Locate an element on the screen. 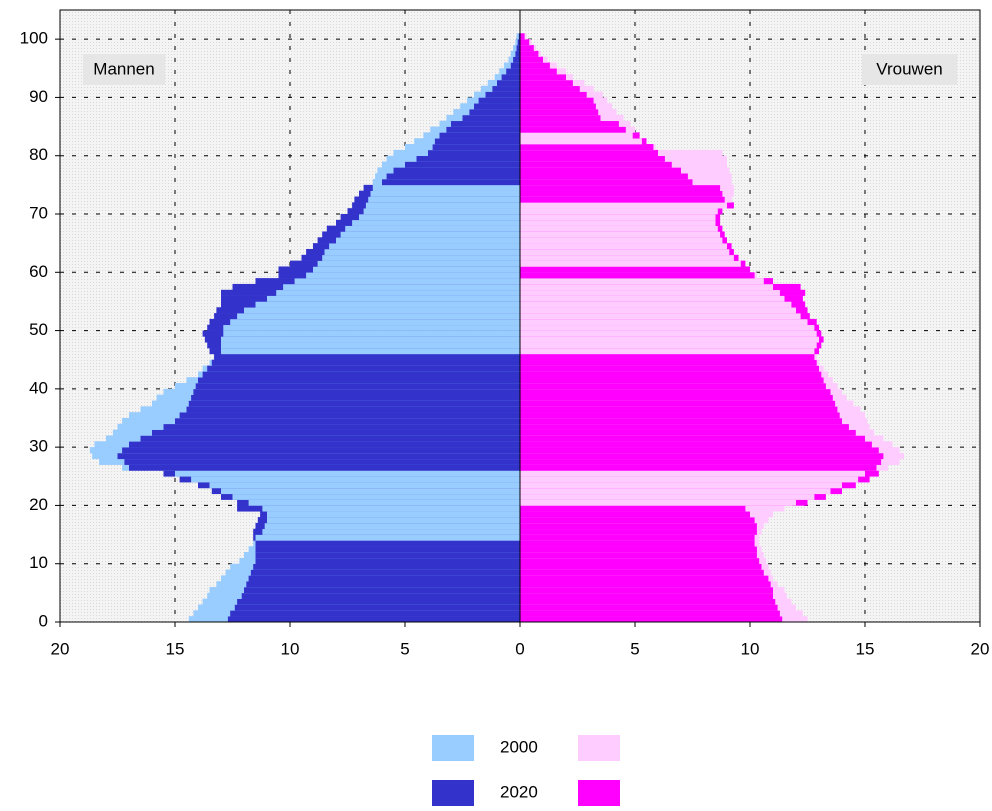 The width and height of the screenshot is (992, 811). legend-swatch is located at coordinates (453, 748).